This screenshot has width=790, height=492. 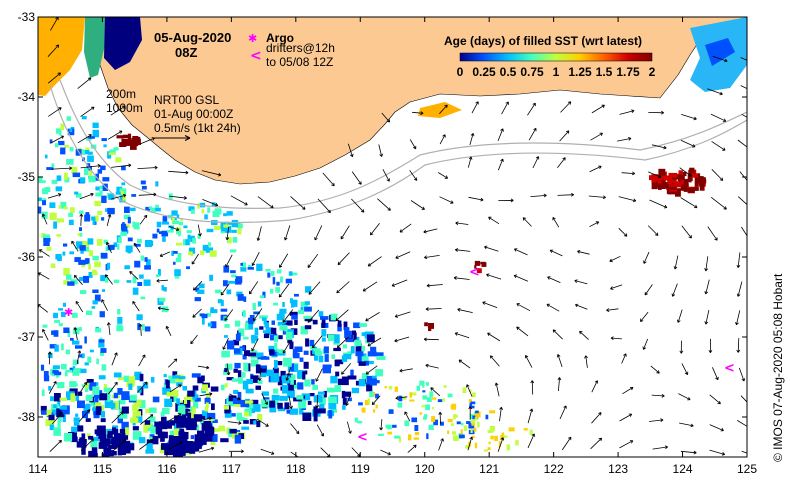 What do you see at coordinates (474, 272) in the screenshot?
I see `drifter-marker: <` at bounding box center [474, 272].